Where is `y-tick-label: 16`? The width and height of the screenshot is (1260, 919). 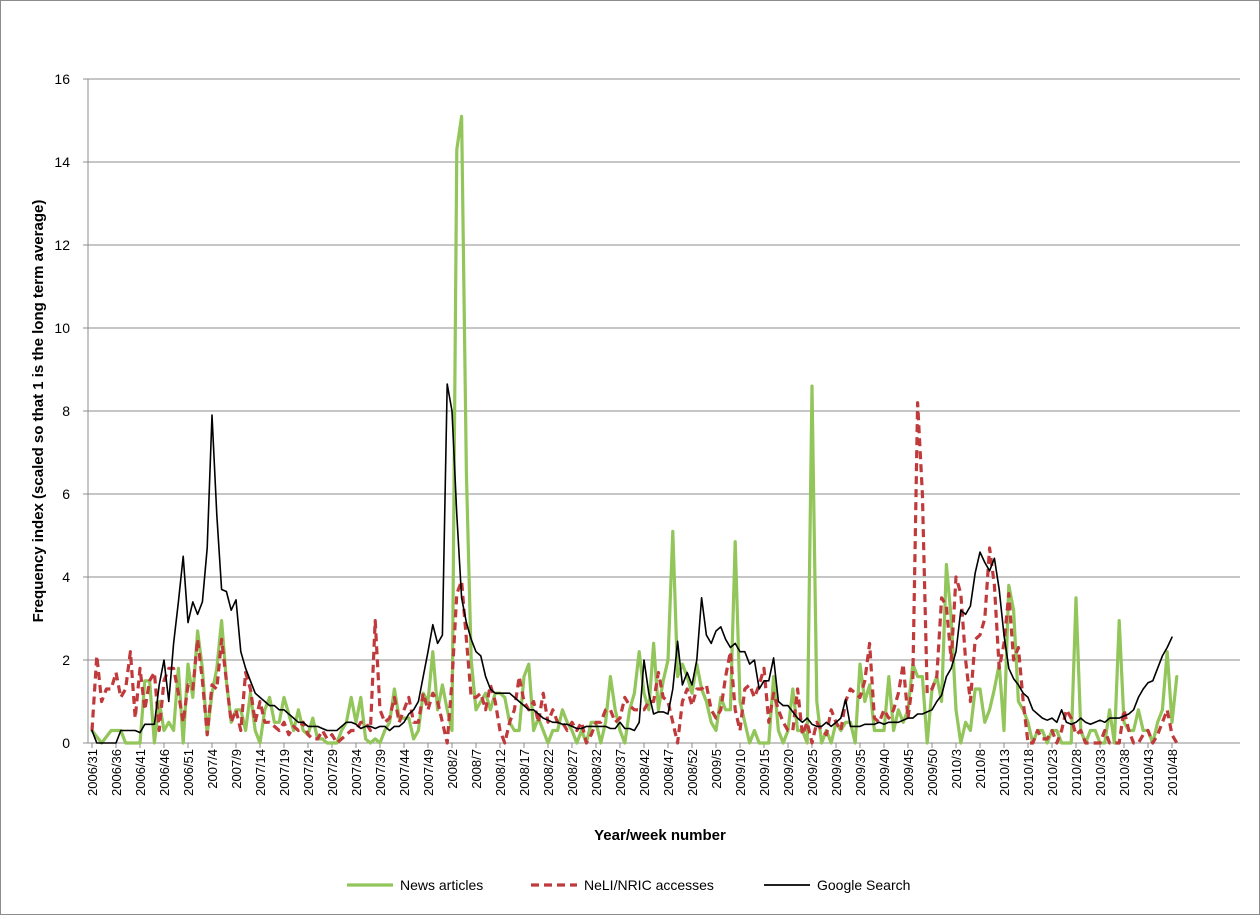 y-tick-label: 16 is located at coordinates (62, 79).